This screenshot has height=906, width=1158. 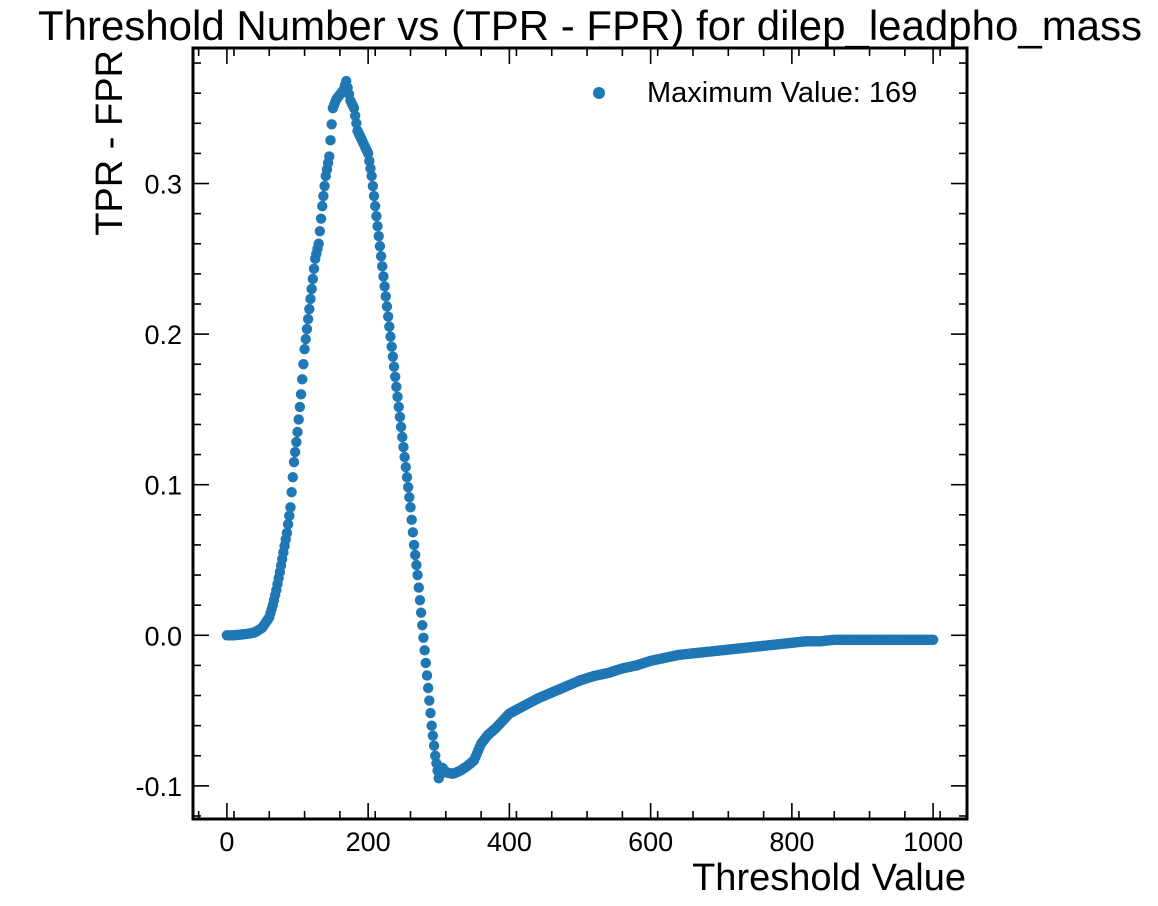 What do you see at coordinates (163, 335) in the screenshot?
I see `y-tick-label: 0.2` at bounding box center [163, 335].